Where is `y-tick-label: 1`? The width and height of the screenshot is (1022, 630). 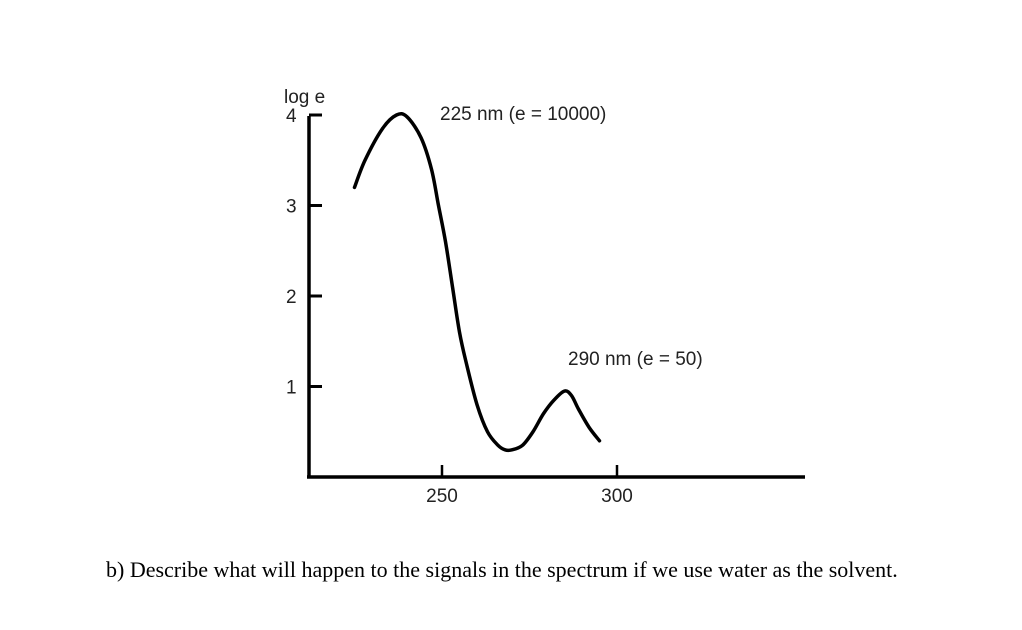
y-tick-label: 1 is located at coordinates (291, 388).